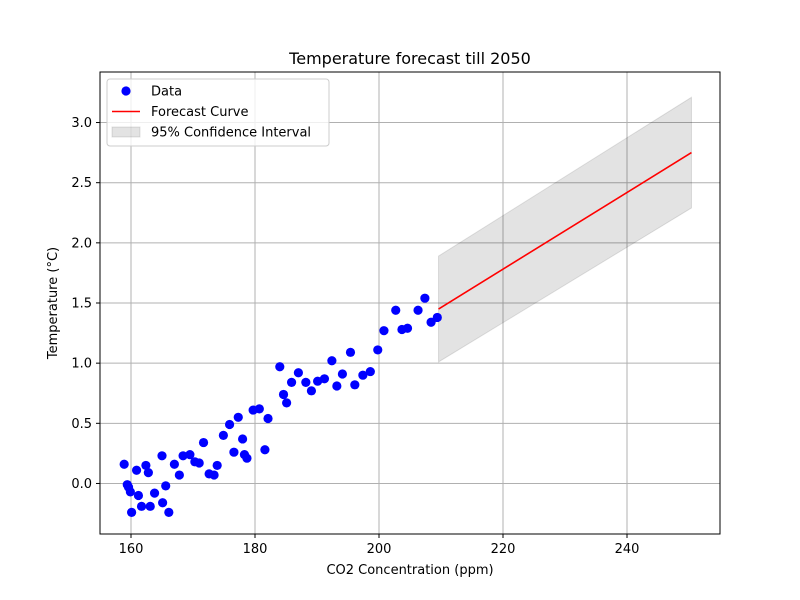 This screenshot has height=600, width=800. I want to click on y-tick-label: 3.0, so click(81, 123).